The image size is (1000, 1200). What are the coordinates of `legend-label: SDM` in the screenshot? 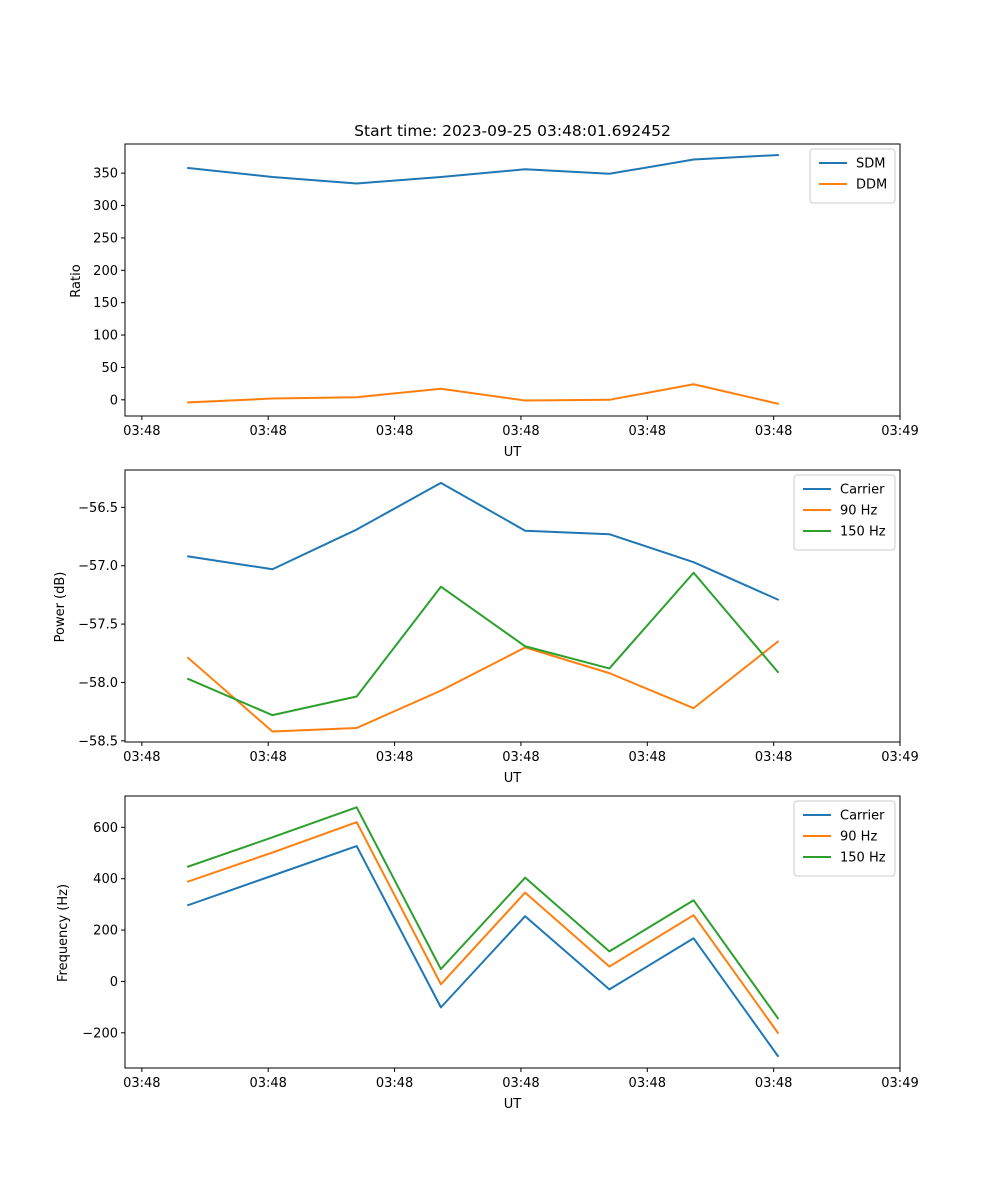 It's located at (870, 164).